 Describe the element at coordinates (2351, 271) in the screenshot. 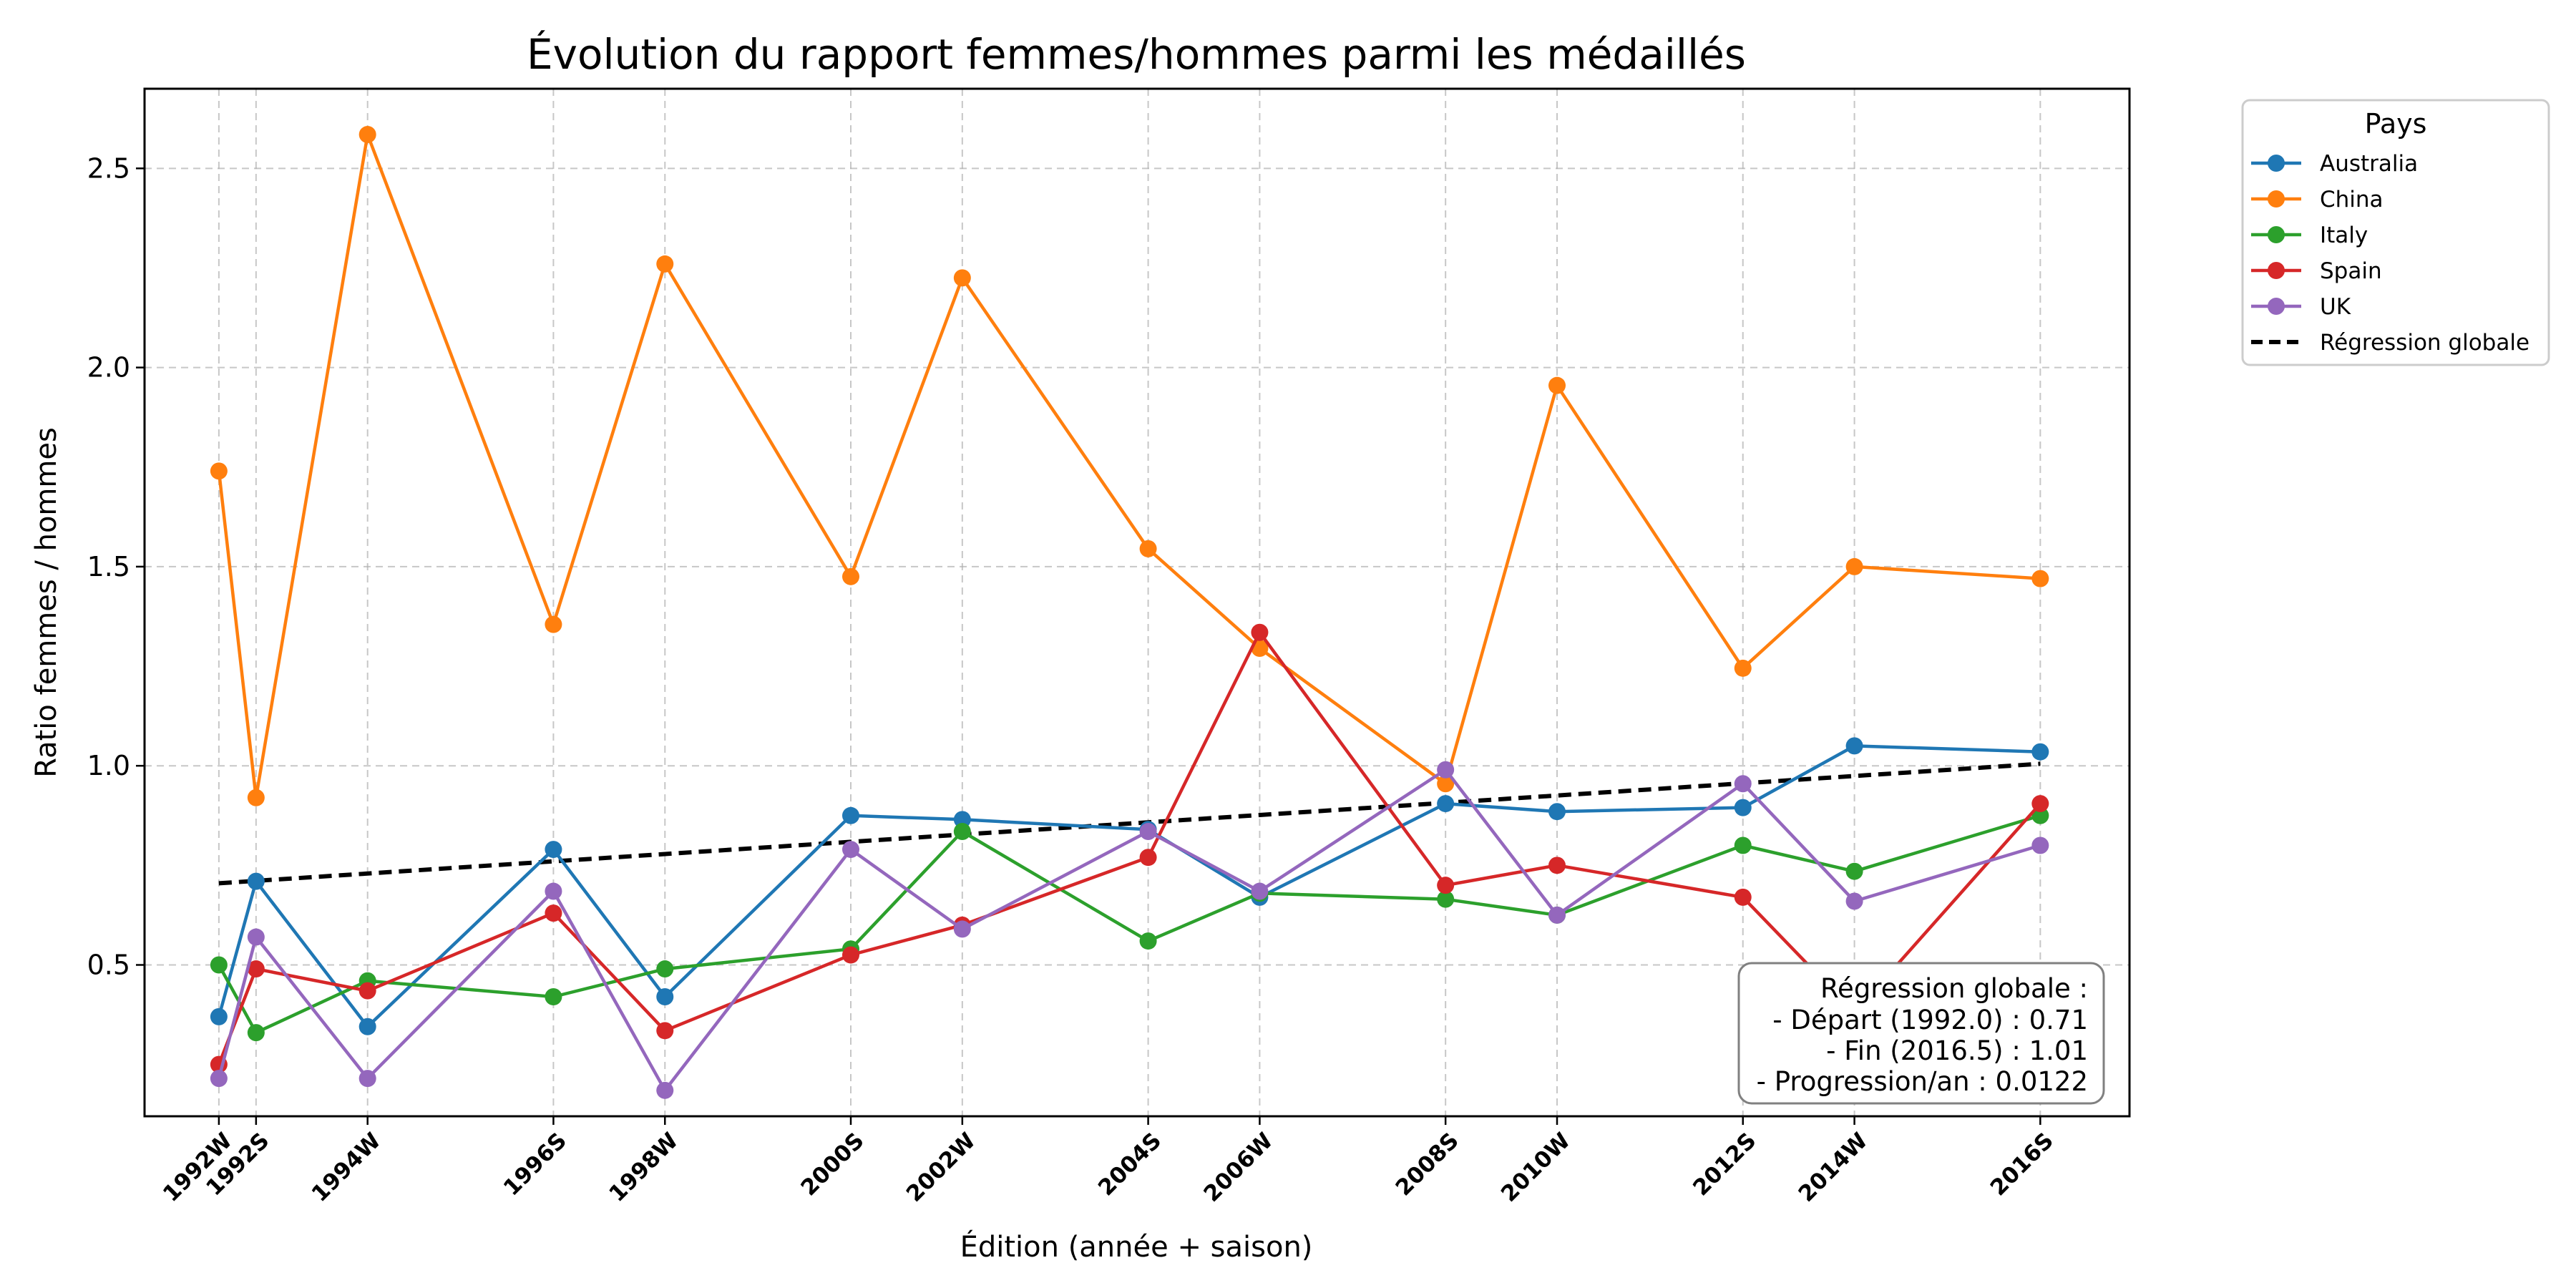

I see `legend-label: Spain` at that location.